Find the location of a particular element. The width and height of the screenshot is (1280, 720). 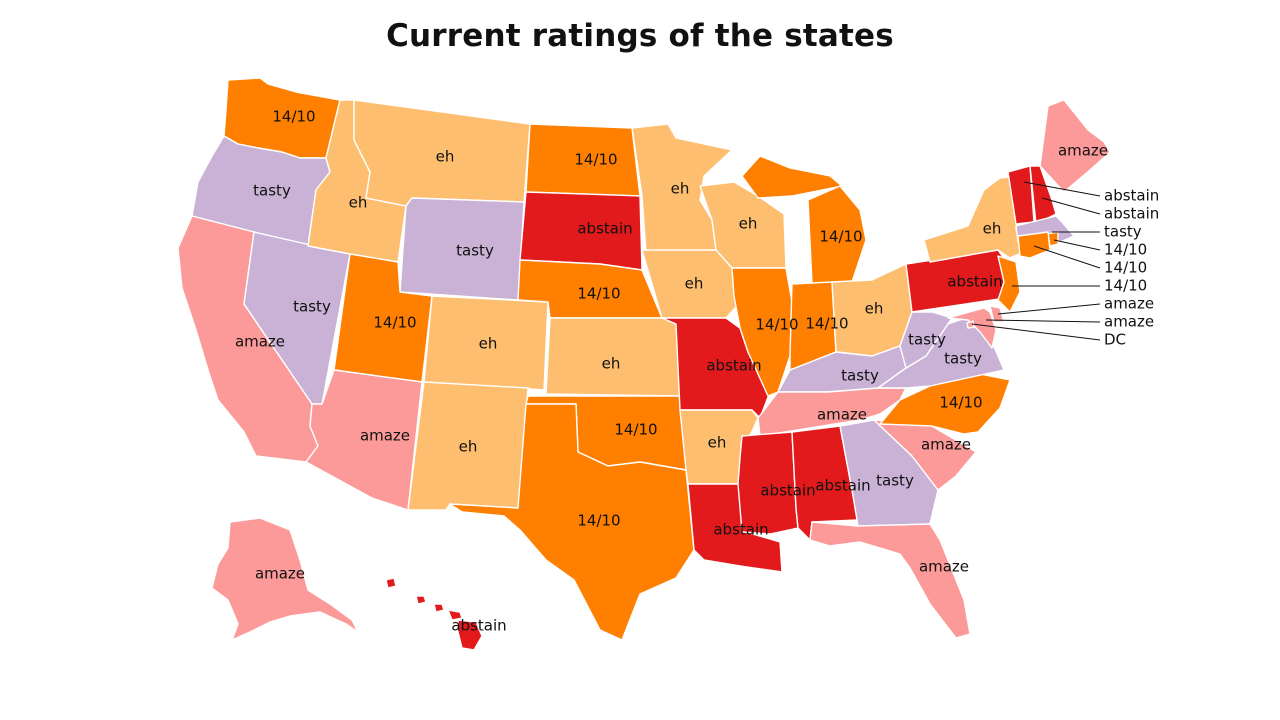

state-label-al: abstain is located at coordinates (842, 486).